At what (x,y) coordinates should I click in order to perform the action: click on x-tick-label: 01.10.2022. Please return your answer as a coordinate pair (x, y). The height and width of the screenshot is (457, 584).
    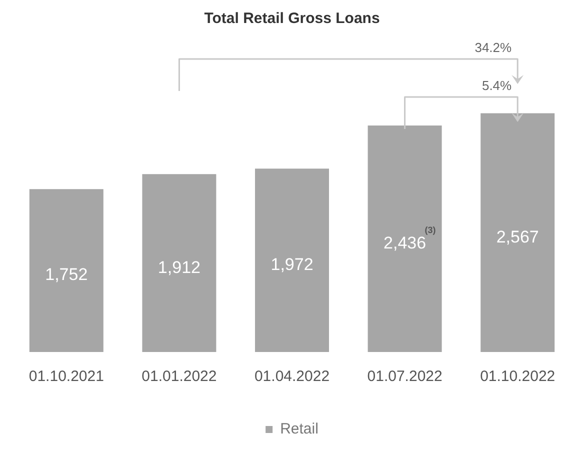
    Looking at the image, I should click on (518, 377).